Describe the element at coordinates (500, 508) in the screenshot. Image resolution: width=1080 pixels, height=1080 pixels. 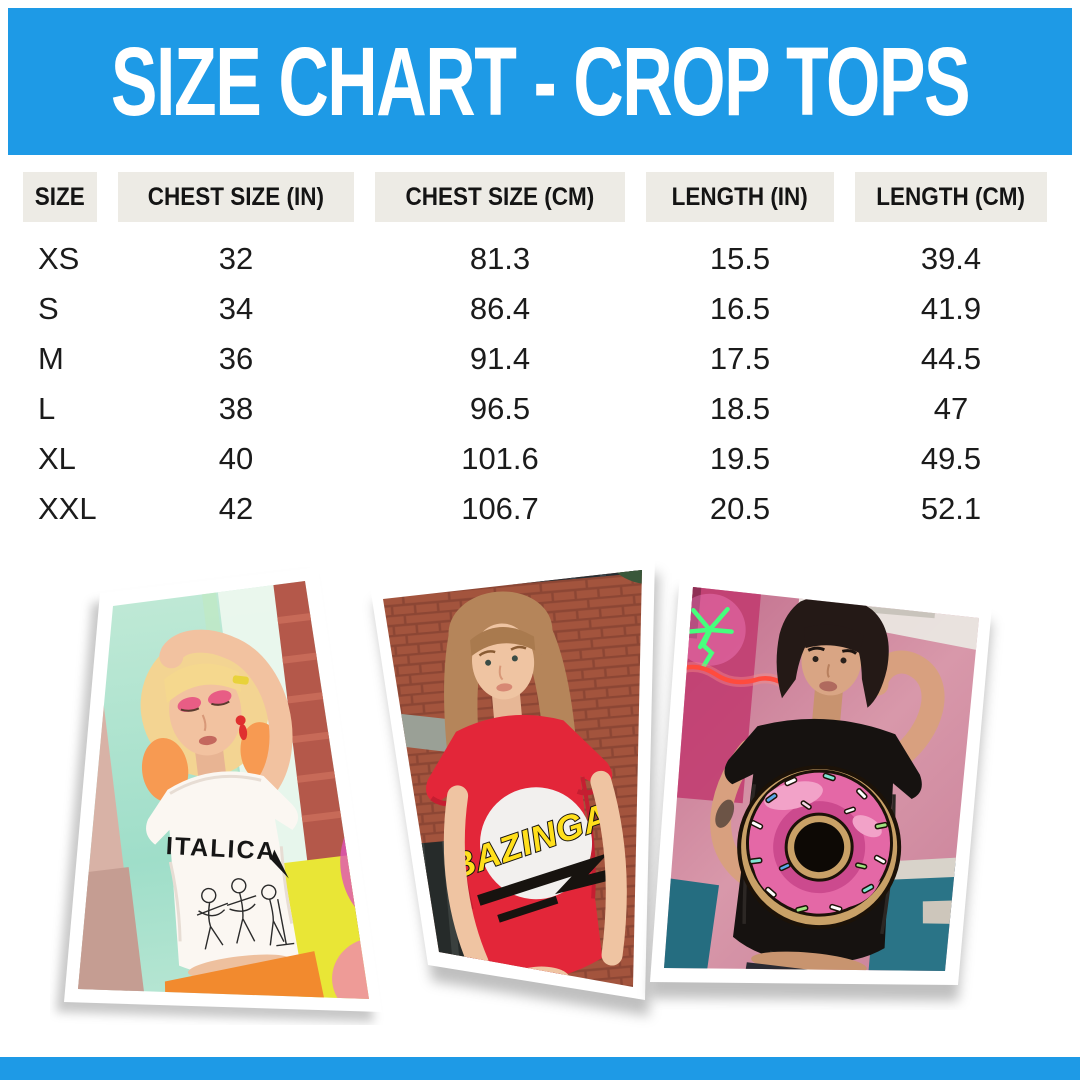
I see `measurement-cell: 106.7` at that location.